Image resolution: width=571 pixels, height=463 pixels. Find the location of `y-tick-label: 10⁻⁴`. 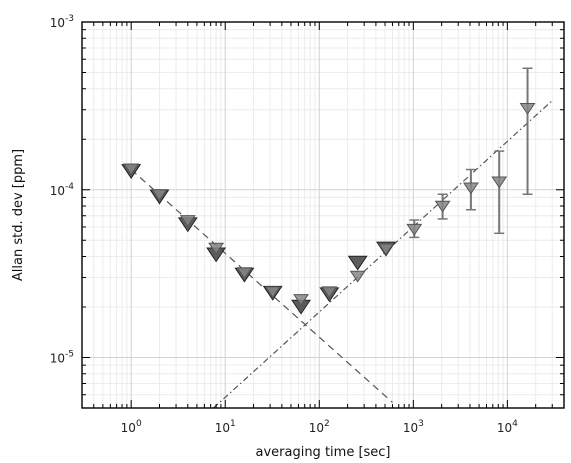

y-tick-label: 10⁻⁴ is located at coordinates (62, 190).